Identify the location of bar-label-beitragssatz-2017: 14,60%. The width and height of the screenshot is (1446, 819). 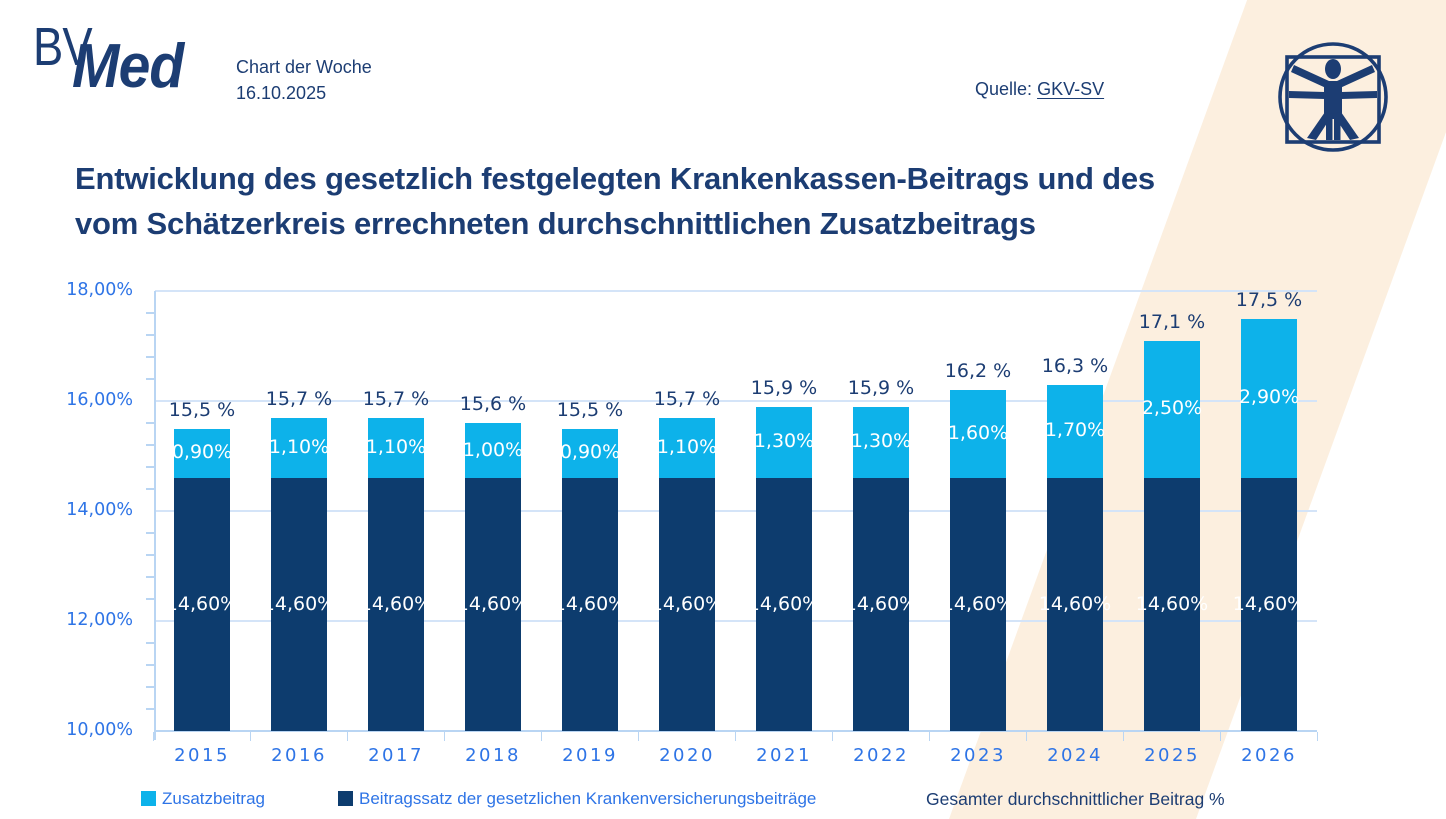
(396, 603).